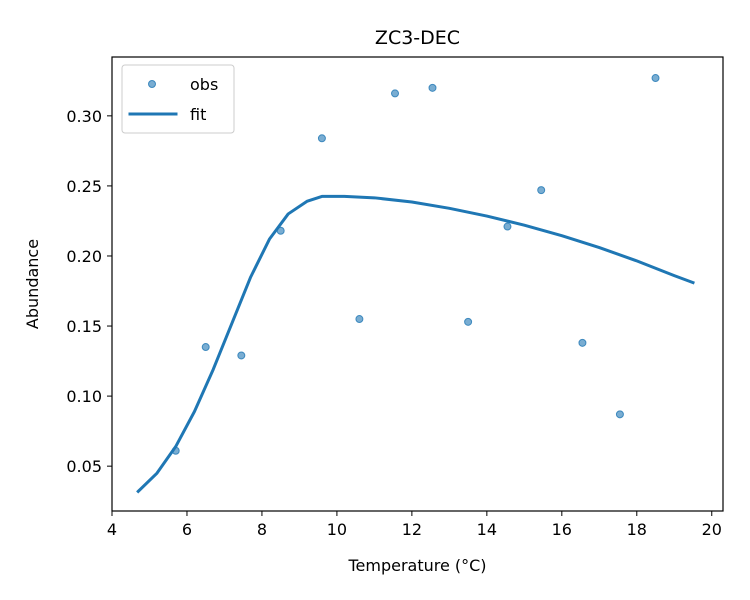  I want to click on legend-obs-marker, so click(152, 84).